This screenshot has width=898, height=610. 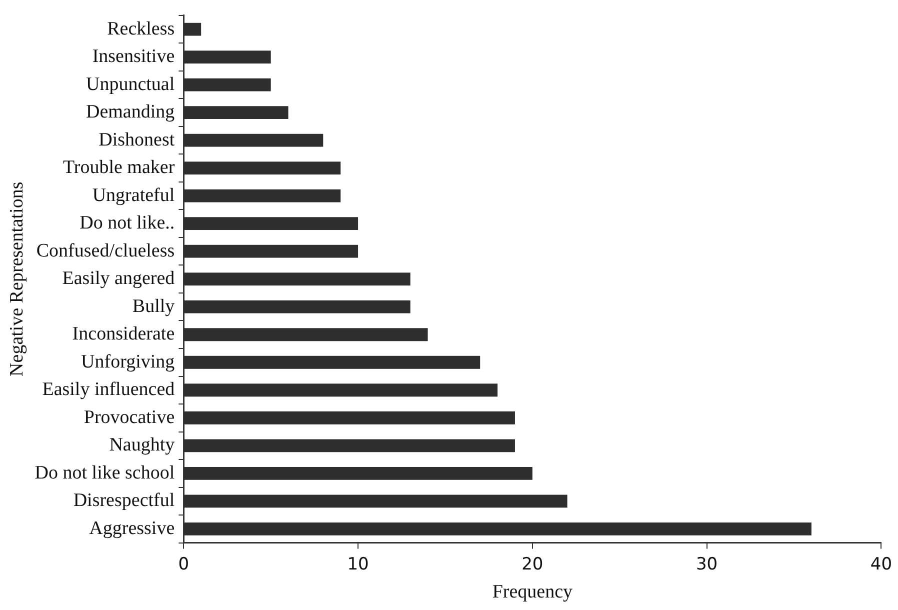 I want to click on y-tick-label: Naughty, so click(x=142, y=445).